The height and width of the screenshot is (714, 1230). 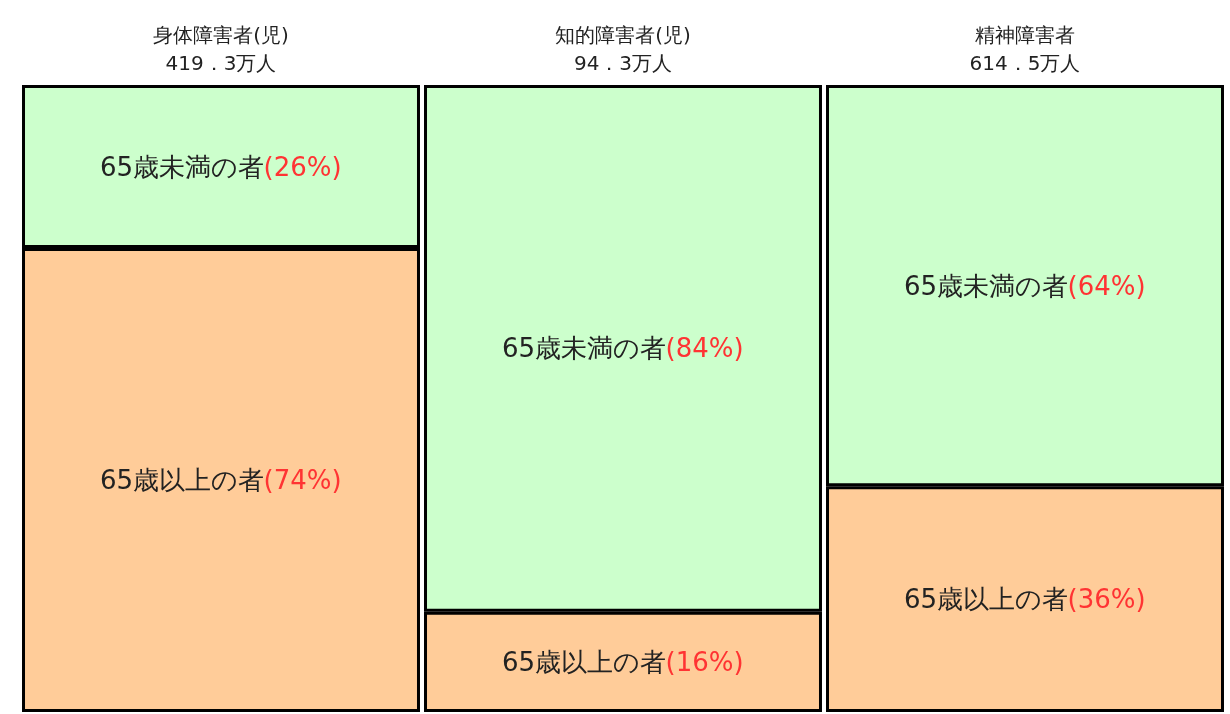 What do you see at coordinates (704, 661) in the screenshot?
I see `data-label: (16%)` at bounding box center [704, 661].